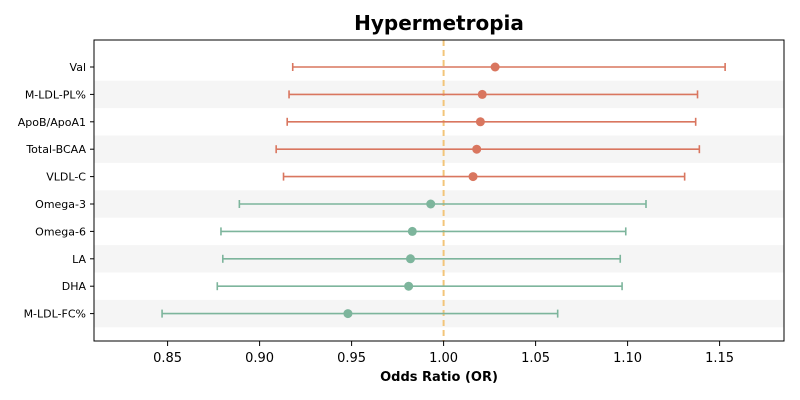 This screenshot has width=800, height=400. I want to click on x-tick-label: 0.85, so click(167, 358).